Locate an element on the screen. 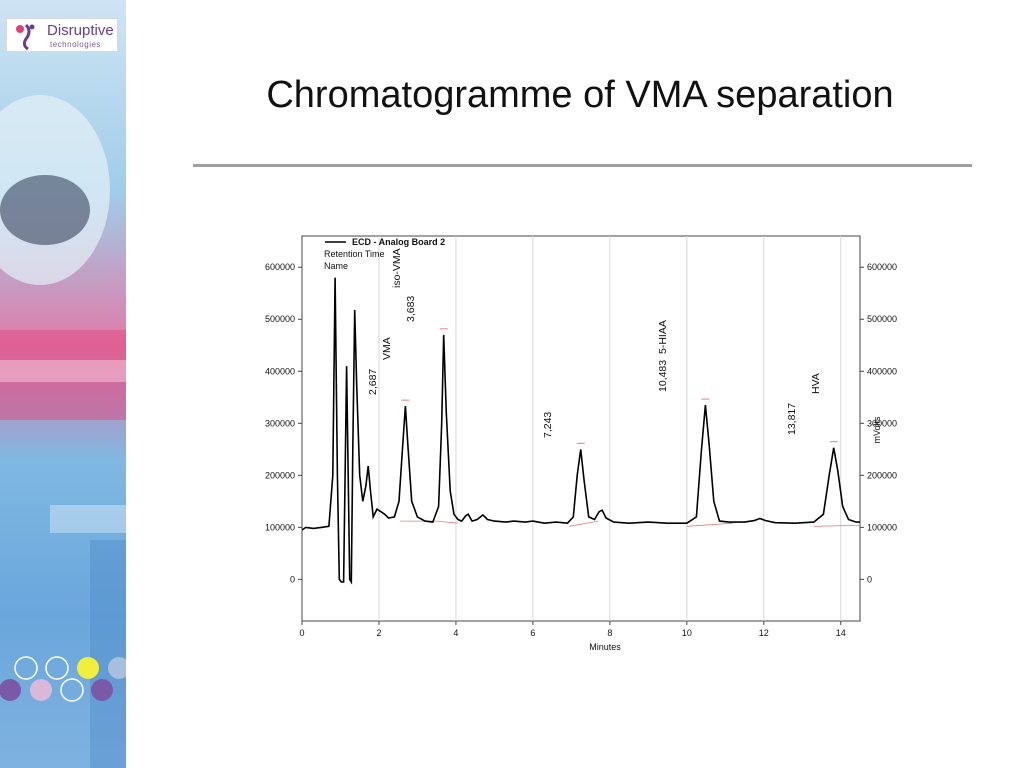  legend-field-retention-time: Retention Time is located at coordinates (354, 254).